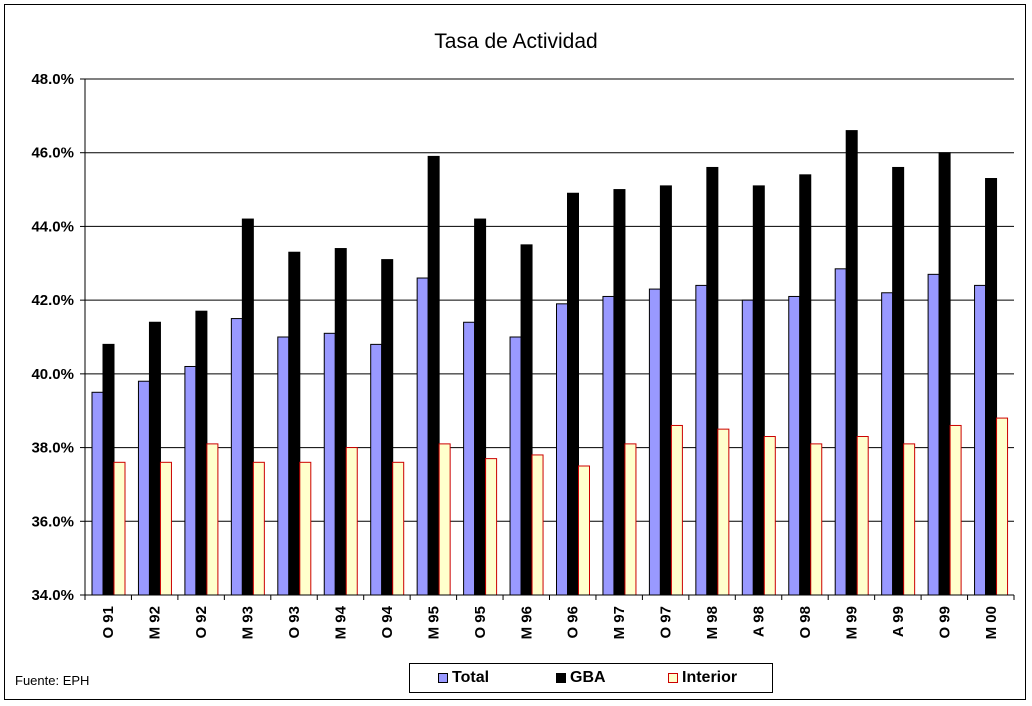 This screenshot has height=706, width=1032. What do you see at coordinates (433, 622) in the screenshot?
I see `x-tick-label: M 95` at bounding box center [433, 622].